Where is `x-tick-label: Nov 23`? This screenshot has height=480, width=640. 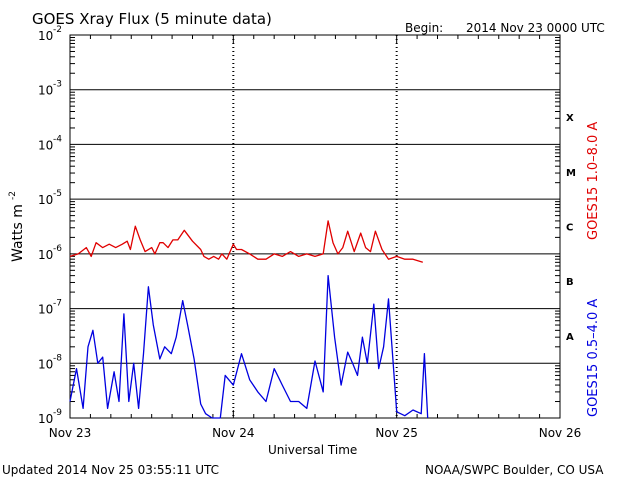
x-tick-label: Nov 23 is located at coordinates (70, 433).